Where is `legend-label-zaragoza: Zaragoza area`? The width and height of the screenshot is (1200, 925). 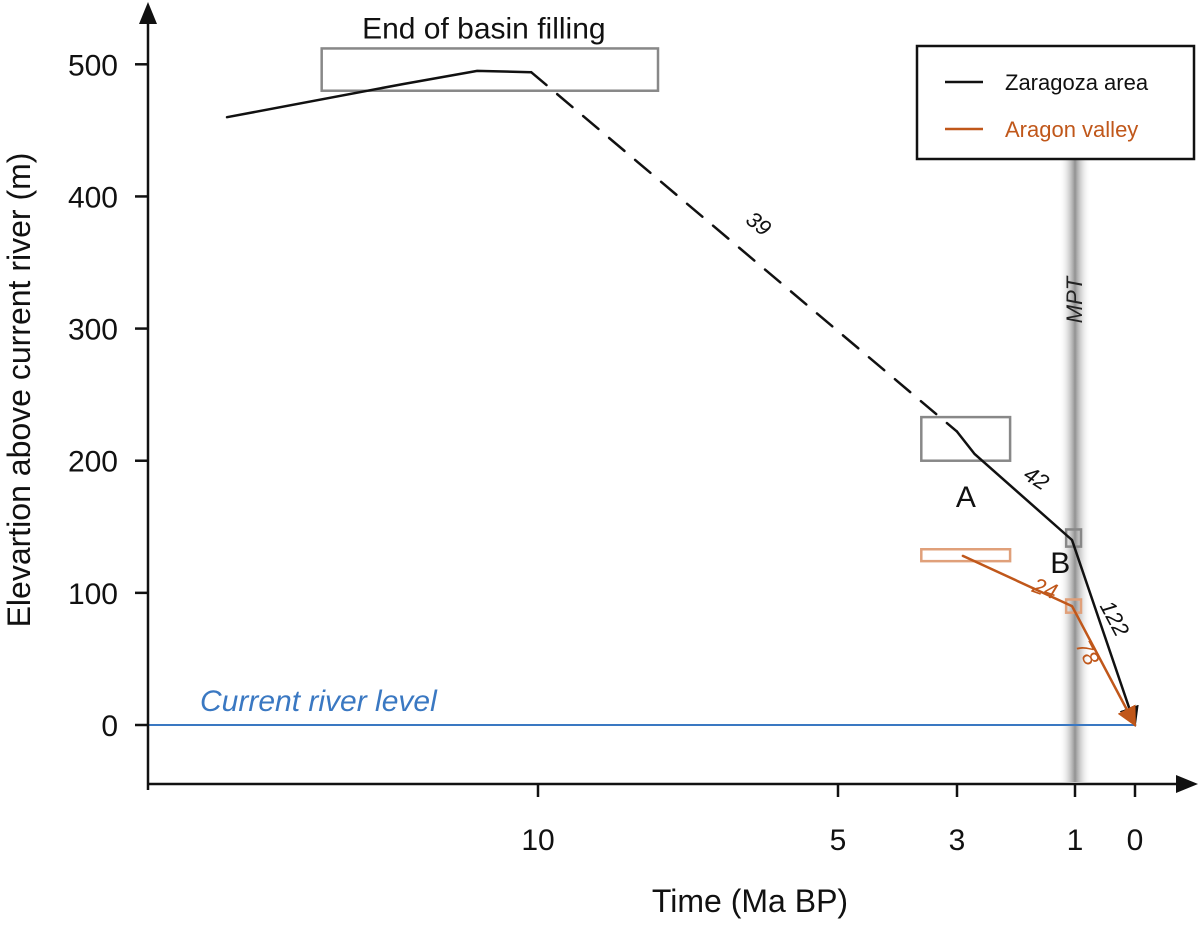
legend-label-zaragoza: Zaragoza area is located at coordinates (1077, 82).